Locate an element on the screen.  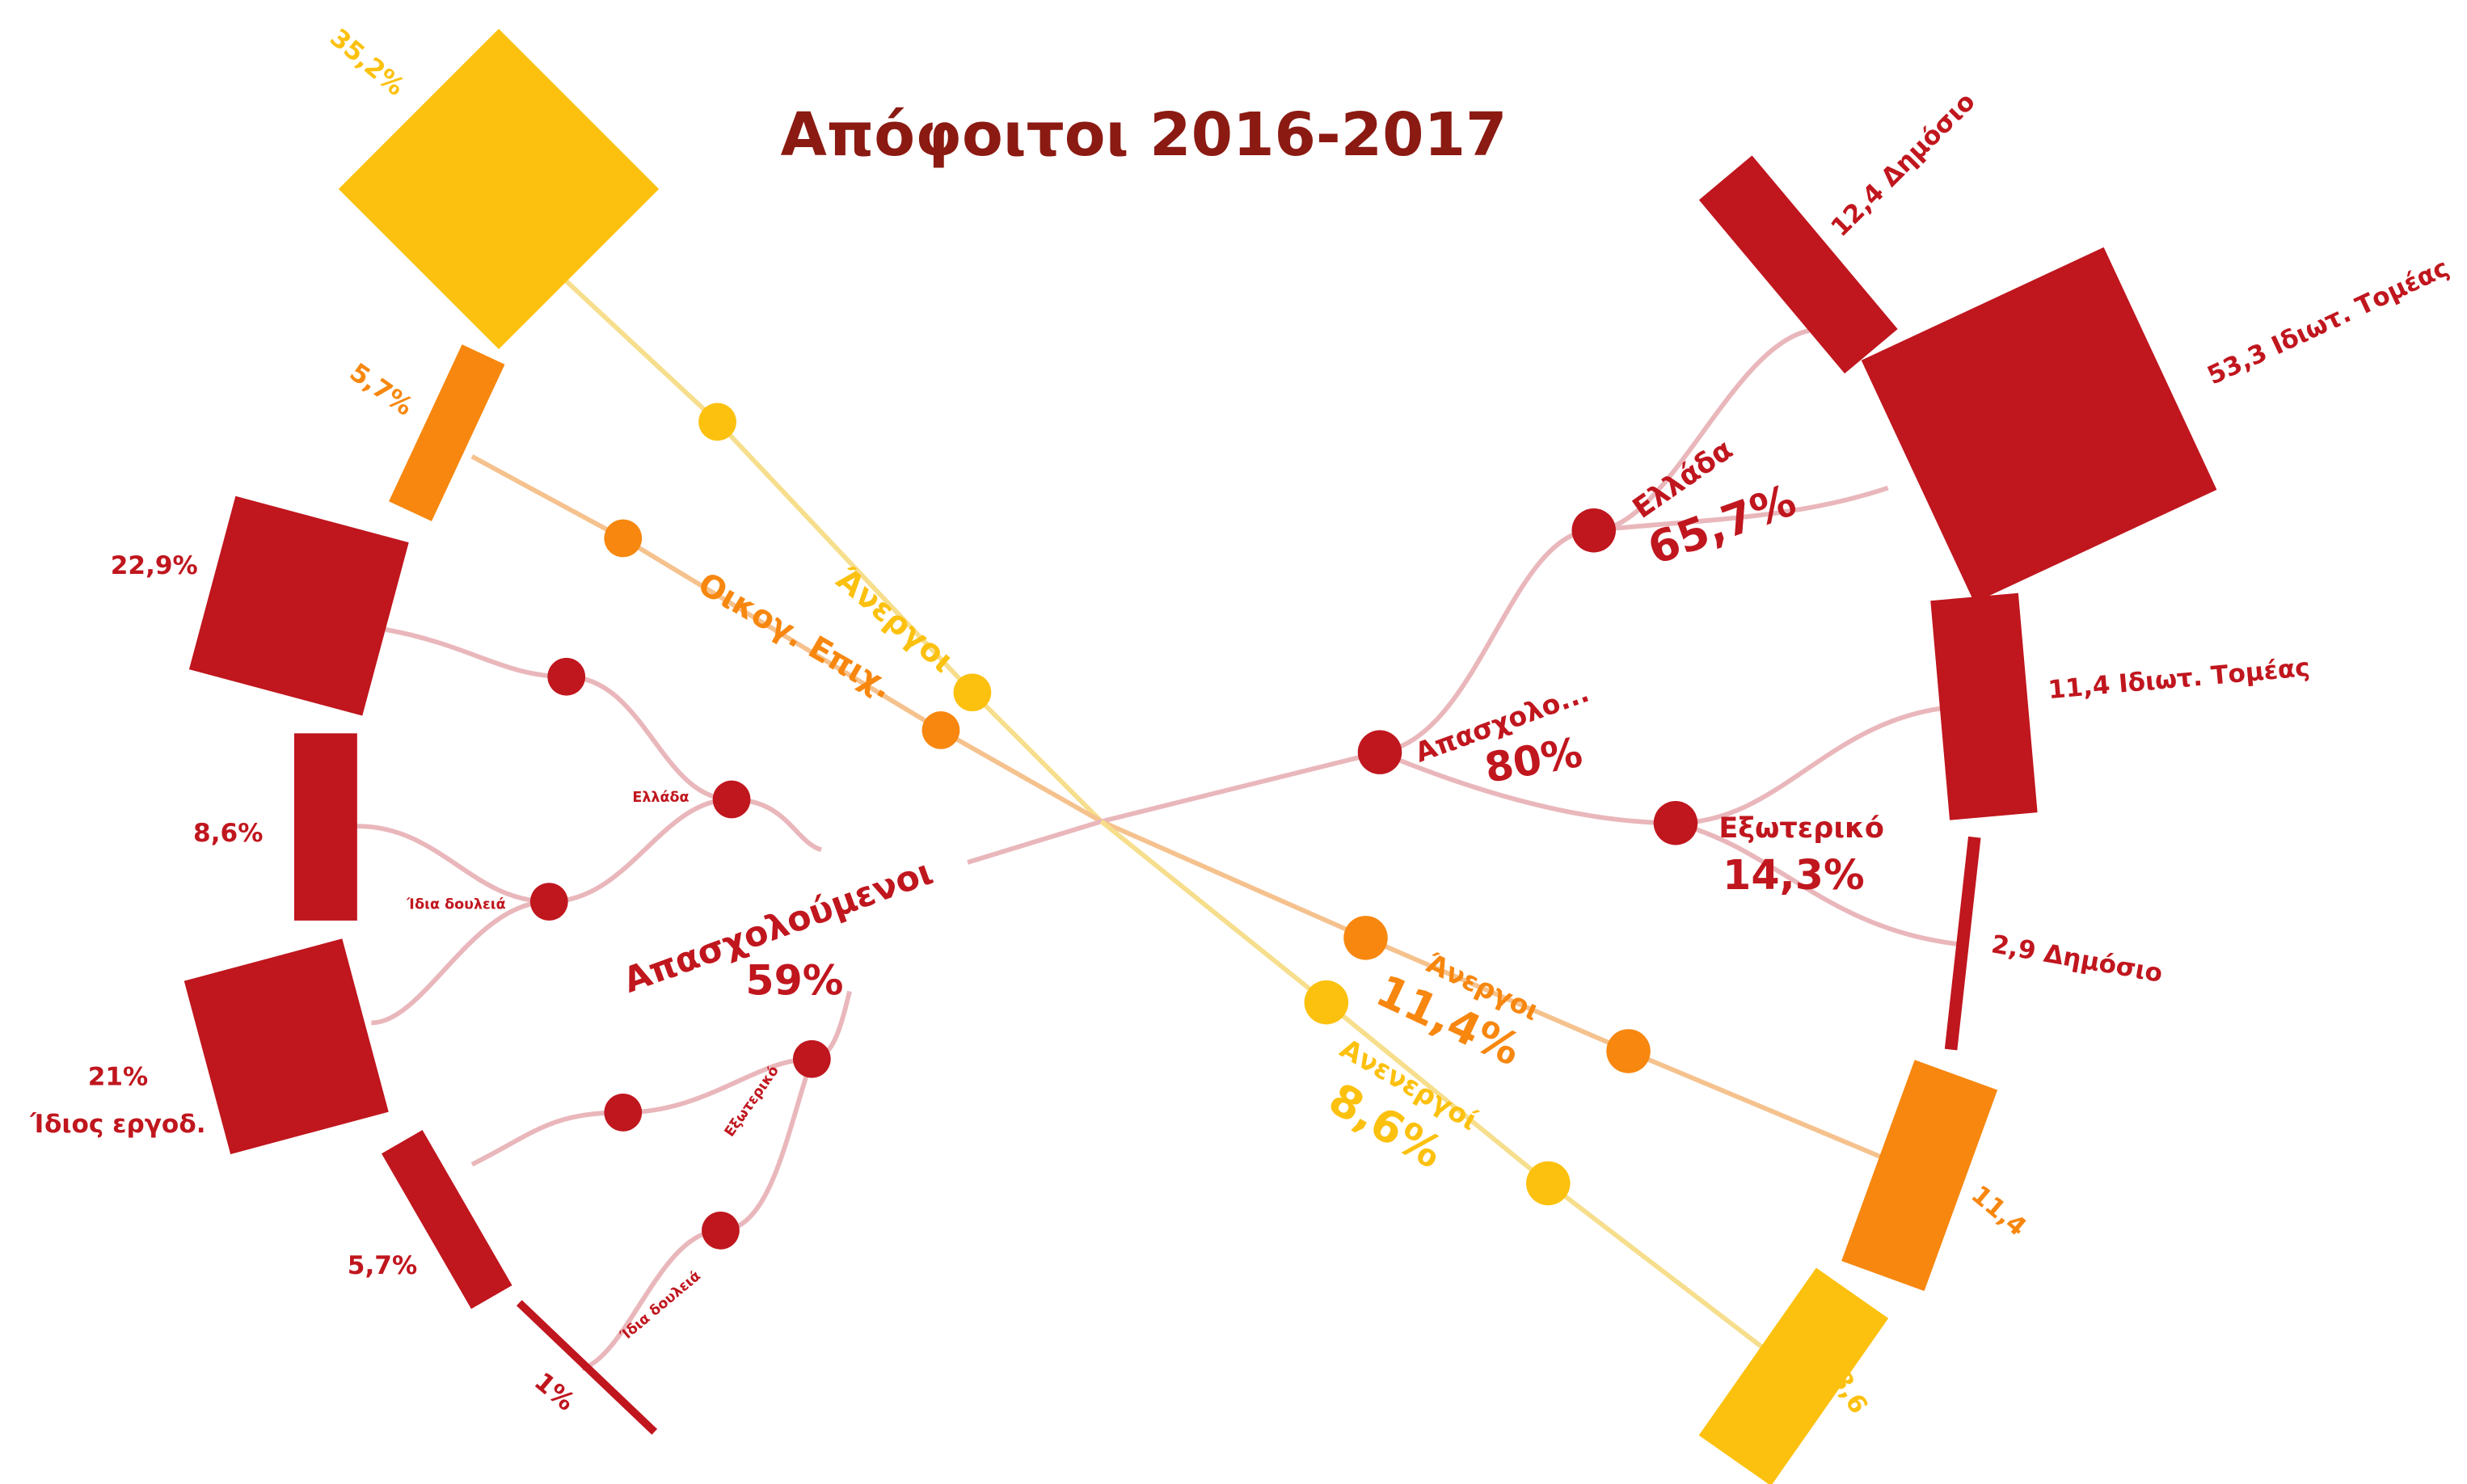
label: 1% is located at coordinates (554, 1392).